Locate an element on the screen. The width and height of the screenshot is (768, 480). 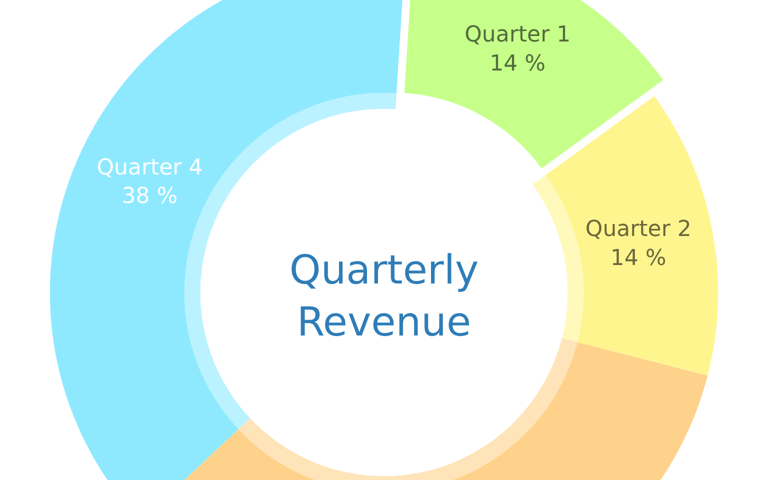
slice-label: Quarter 1 is located at coordinates (517, 35).